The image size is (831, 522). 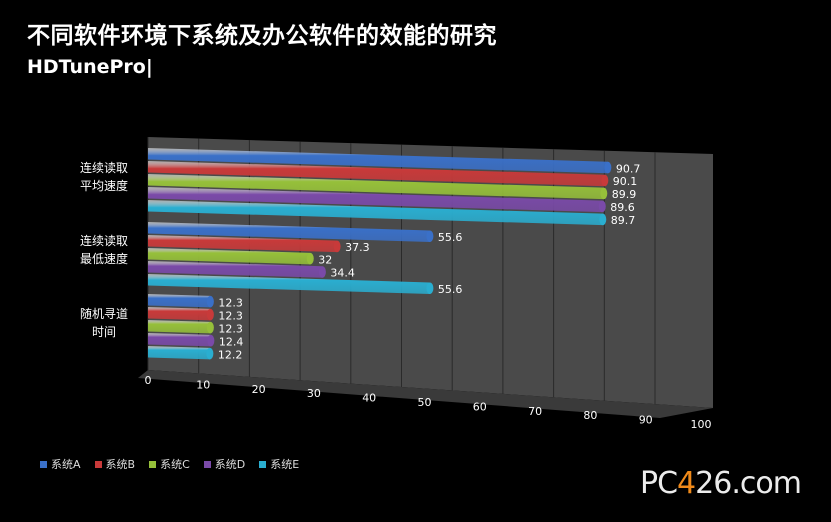 What do you see at coordinates (203, 384) in the screenshot?
I see `x-tick-1: 10` at bounding box center [203, 384].